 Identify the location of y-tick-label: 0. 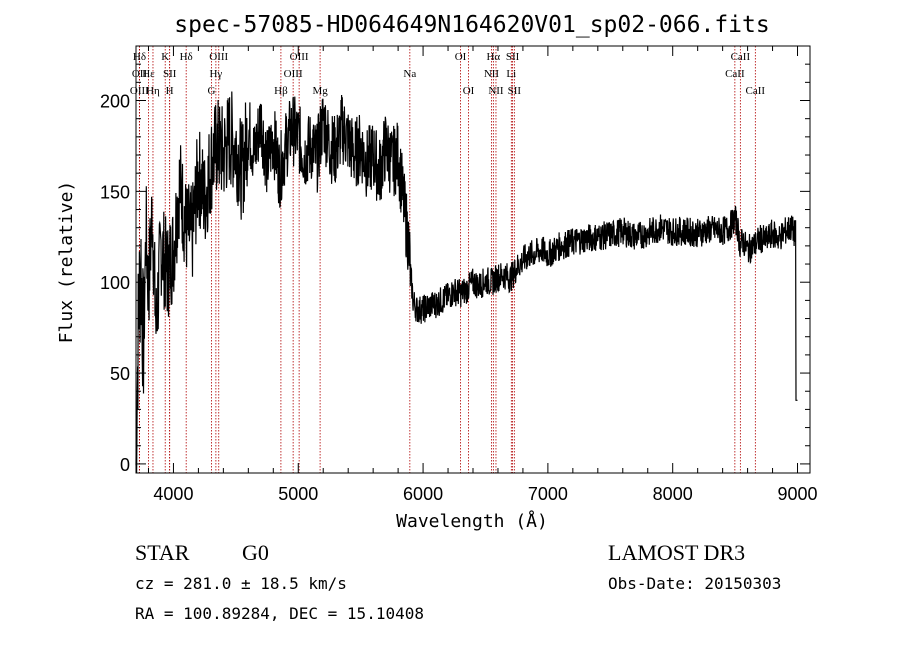
(125, 465).